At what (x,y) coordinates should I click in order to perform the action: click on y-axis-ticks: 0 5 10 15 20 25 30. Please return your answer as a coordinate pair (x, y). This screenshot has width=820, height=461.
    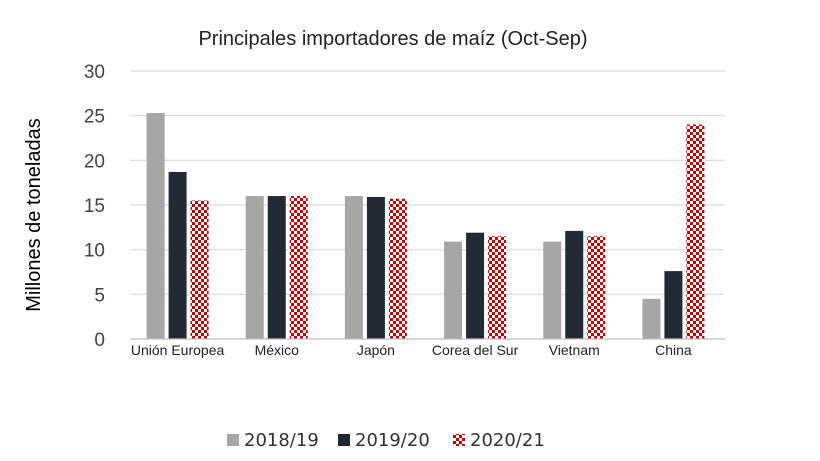
    Looking at the image, I should click on (94, 206).